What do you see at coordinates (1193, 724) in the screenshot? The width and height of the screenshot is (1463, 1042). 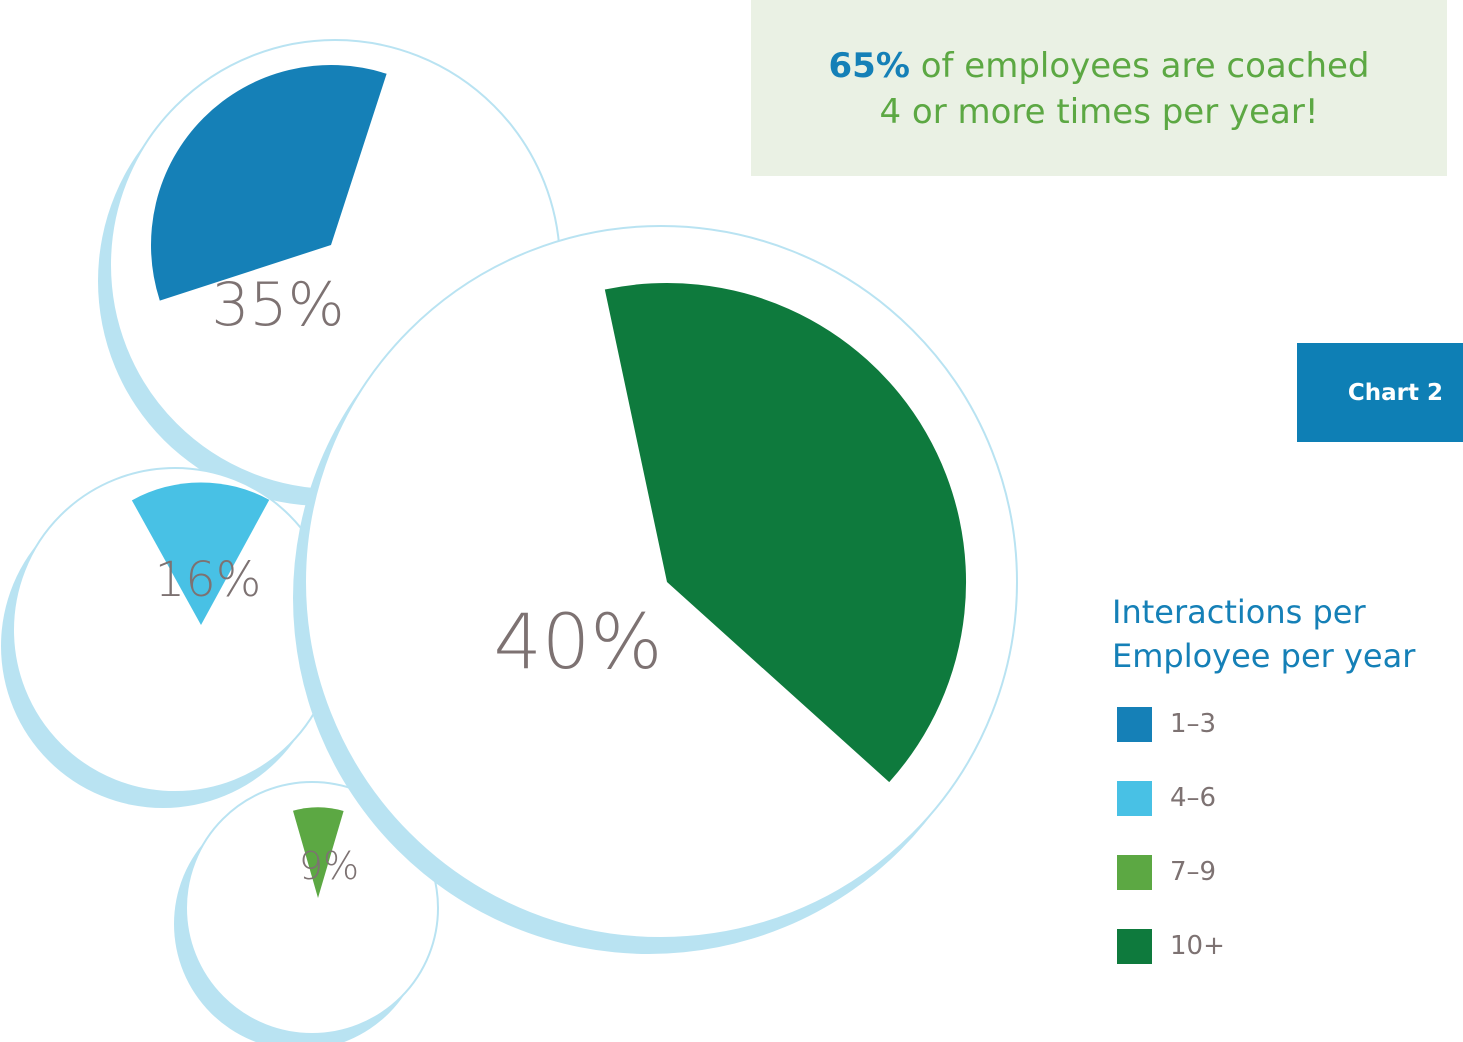 I see `legend-label: 1–3` at bounding box center [1193, 724].